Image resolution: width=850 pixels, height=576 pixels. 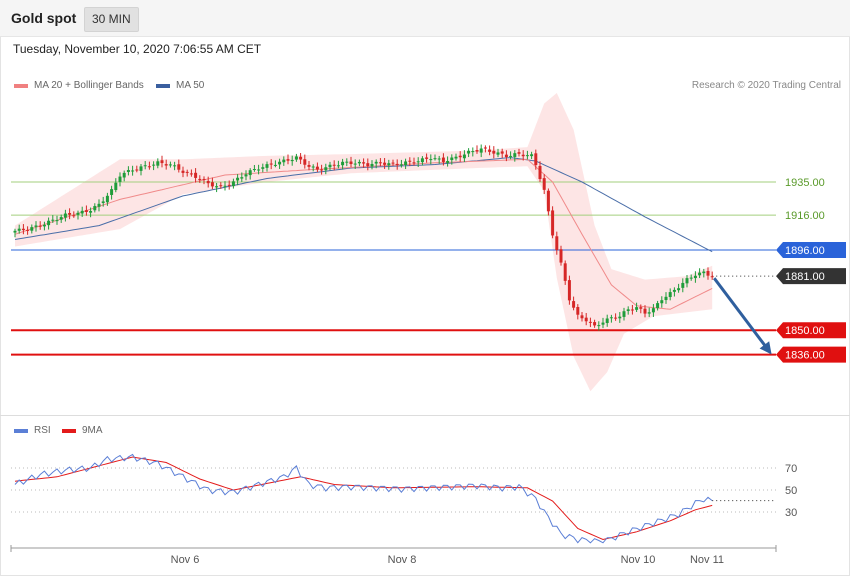 I want to click on level-label-1916.00: 1916.00, so click(x=805, y=216).